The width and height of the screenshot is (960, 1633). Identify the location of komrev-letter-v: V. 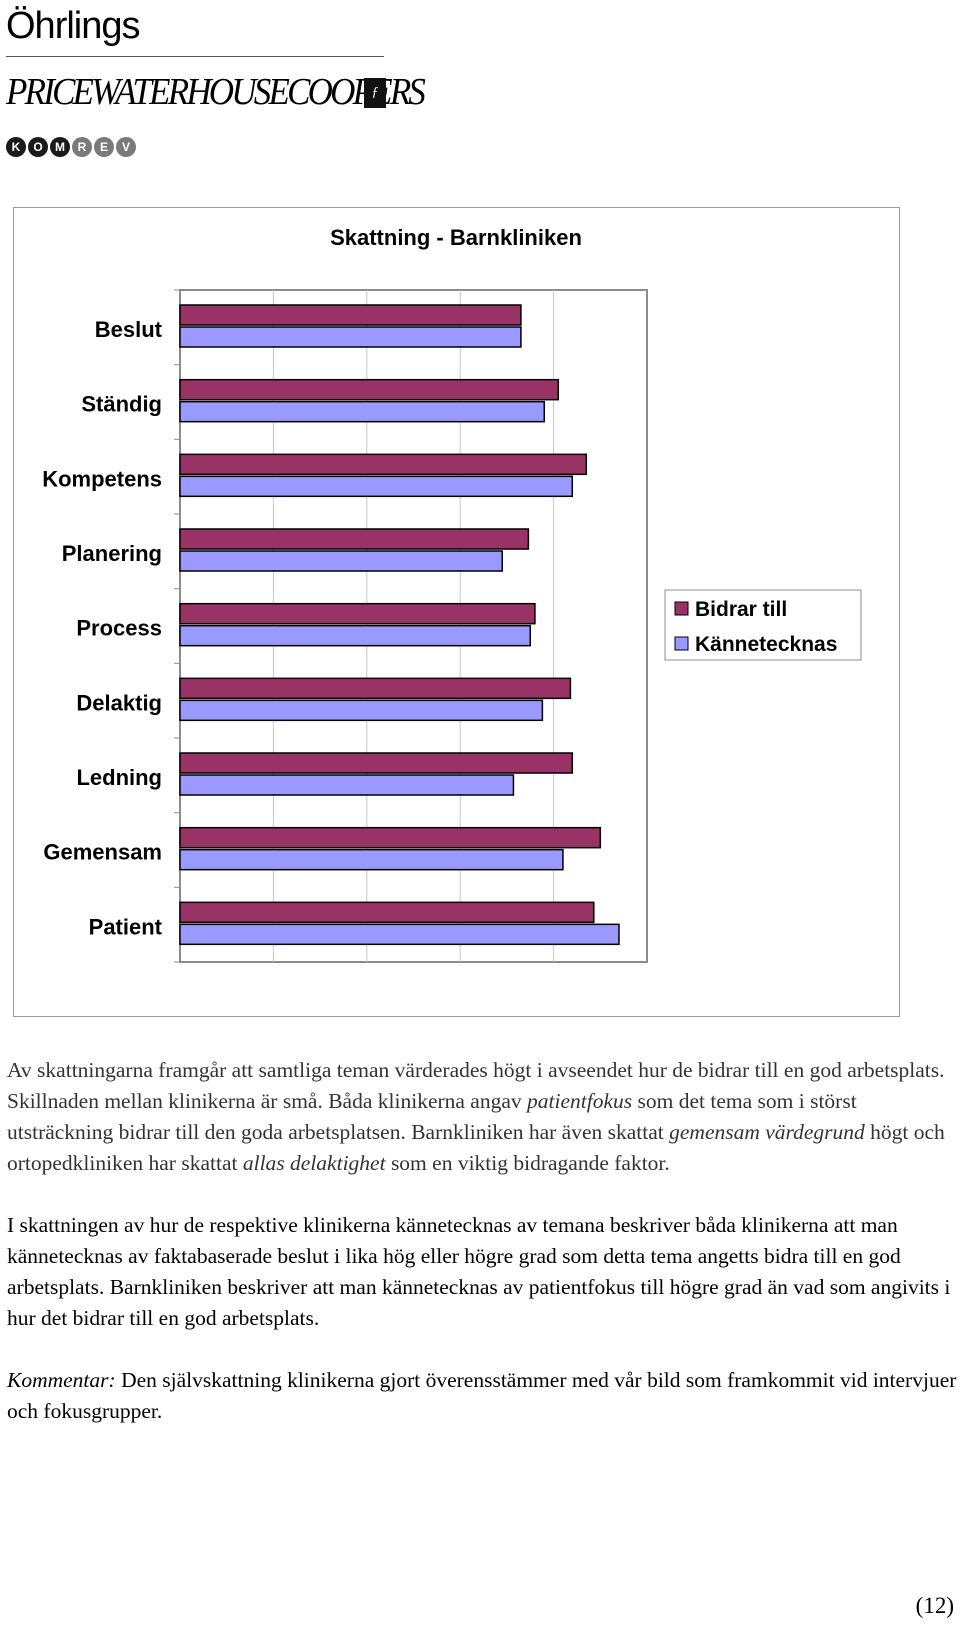
(126, 147).